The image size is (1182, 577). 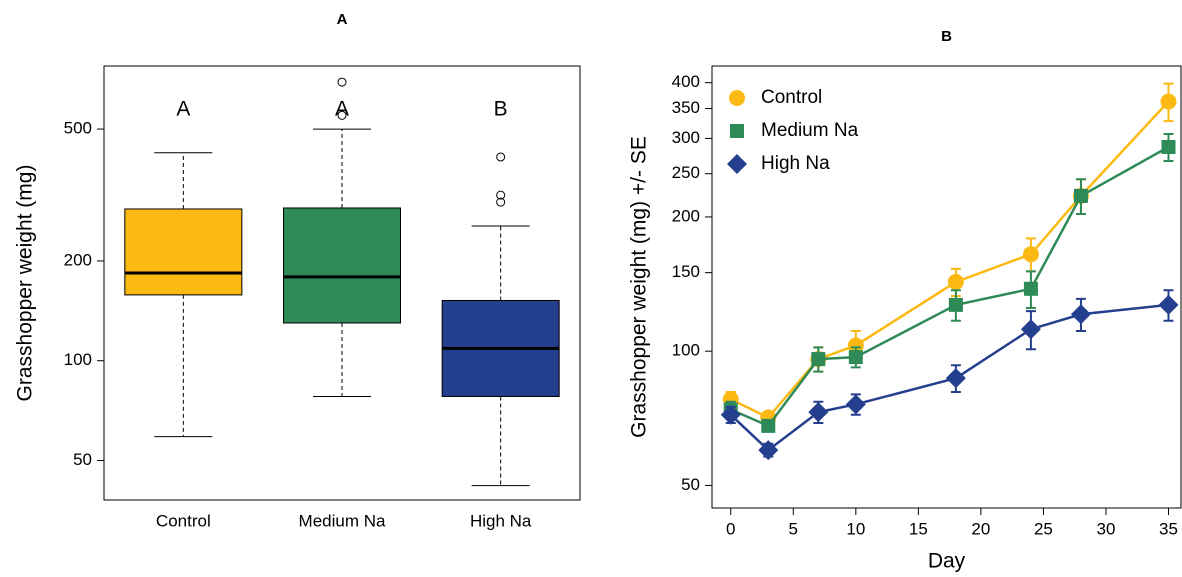 What do you see at coordinates (1168, 528) in the screenshot?
I see `x-tick-label: 35` at bounding box center [1168, 528].